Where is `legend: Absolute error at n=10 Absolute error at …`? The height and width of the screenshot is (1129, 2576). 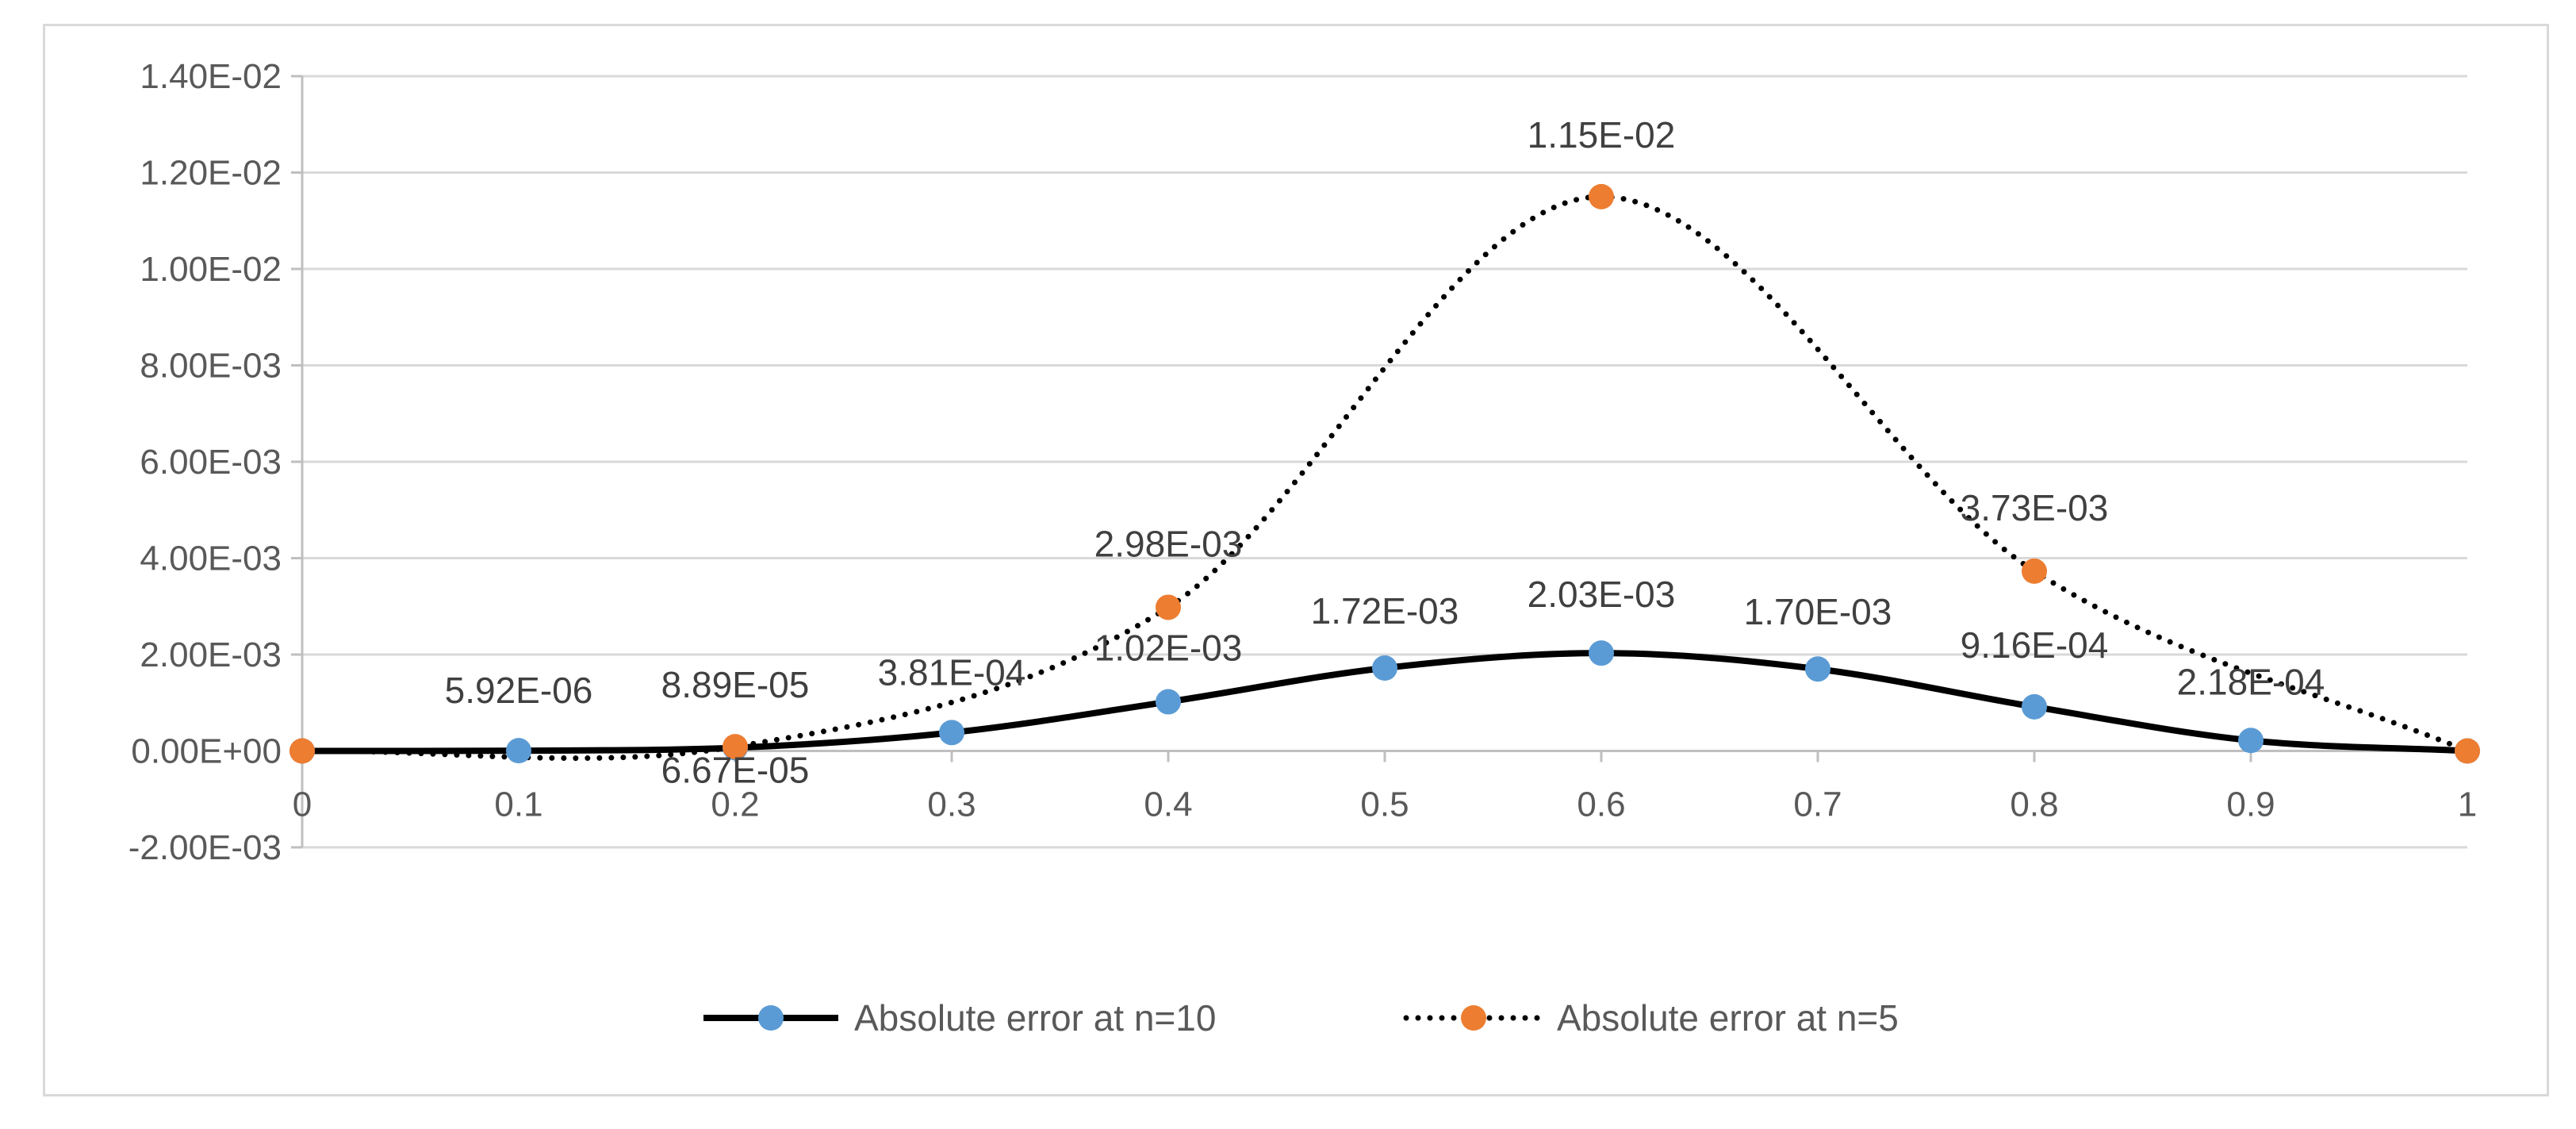
legend: Absolute error at n=10 Absolute error at … is located at coordinates (1301, 1018).